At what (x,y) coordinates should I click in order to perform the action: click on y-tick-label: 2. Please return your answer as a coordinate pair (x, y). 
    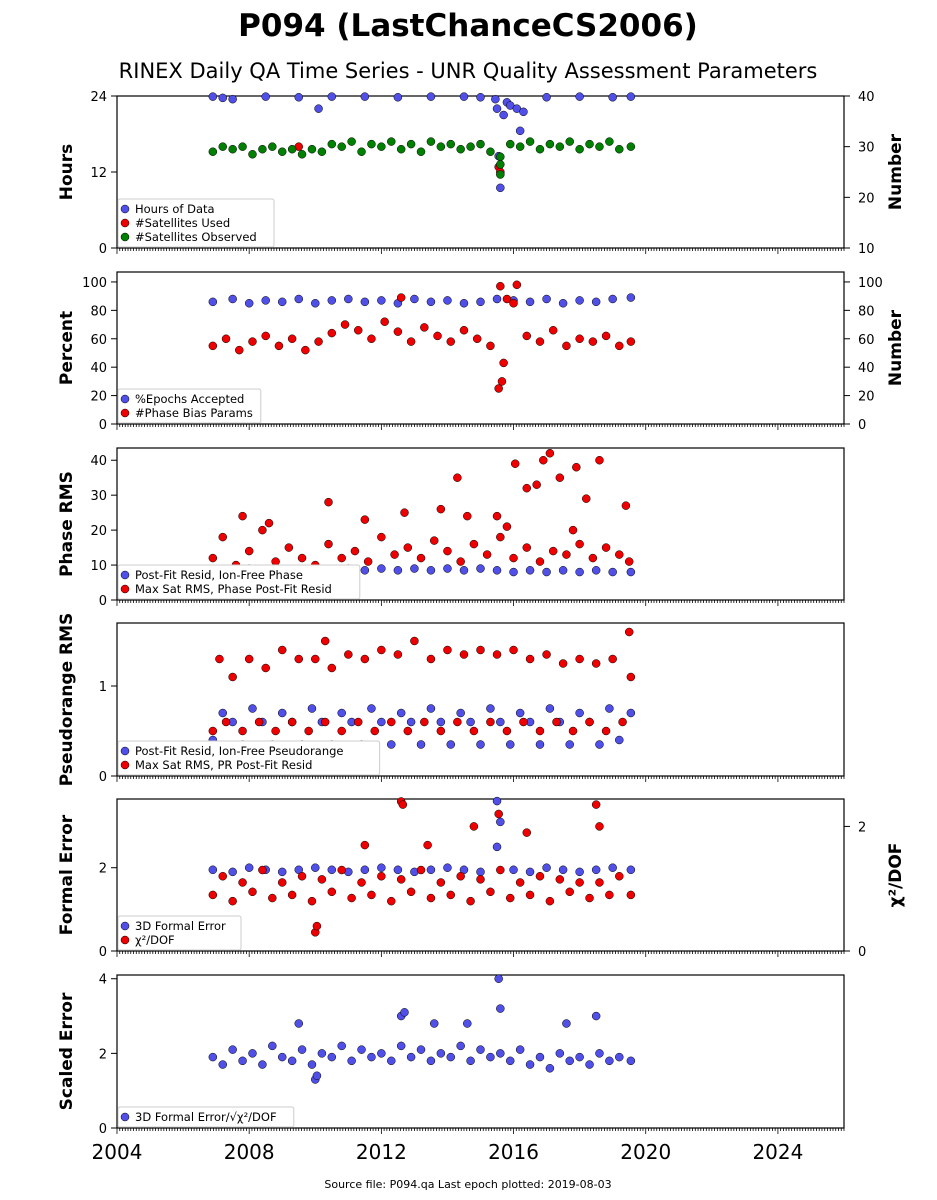
    Looking at the image, I should click on (103, 869).